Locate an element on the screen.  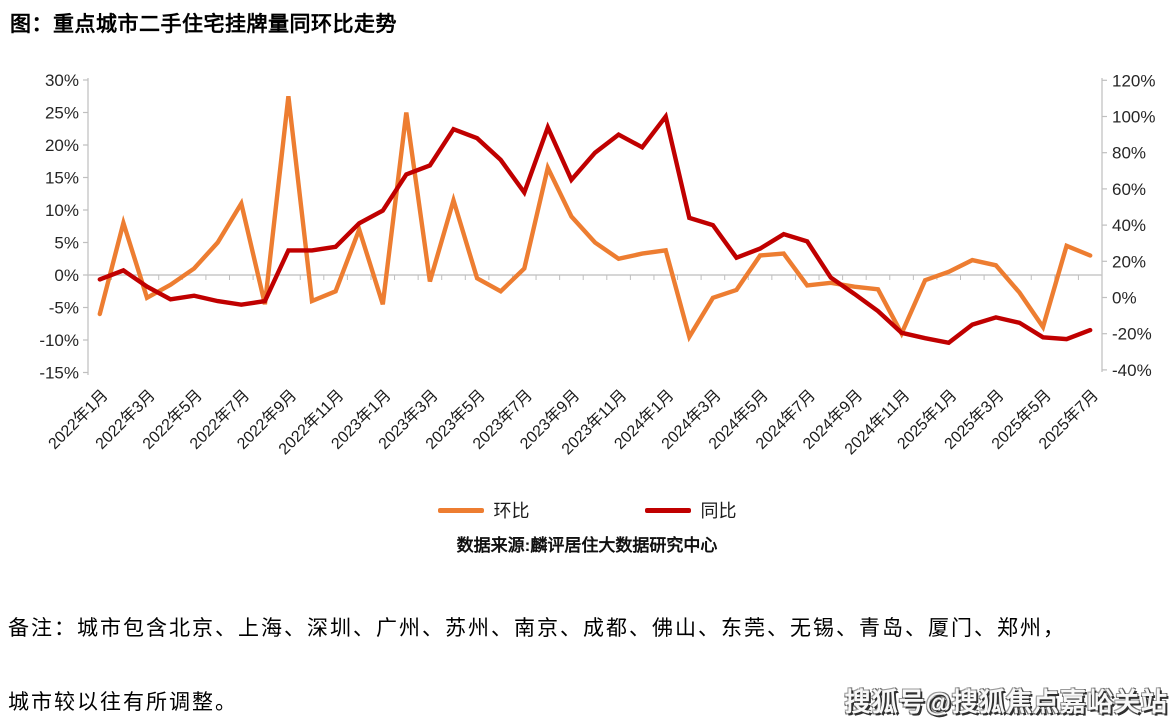
left-axis-tick-label: 10% is located at coordinates (62, 210).